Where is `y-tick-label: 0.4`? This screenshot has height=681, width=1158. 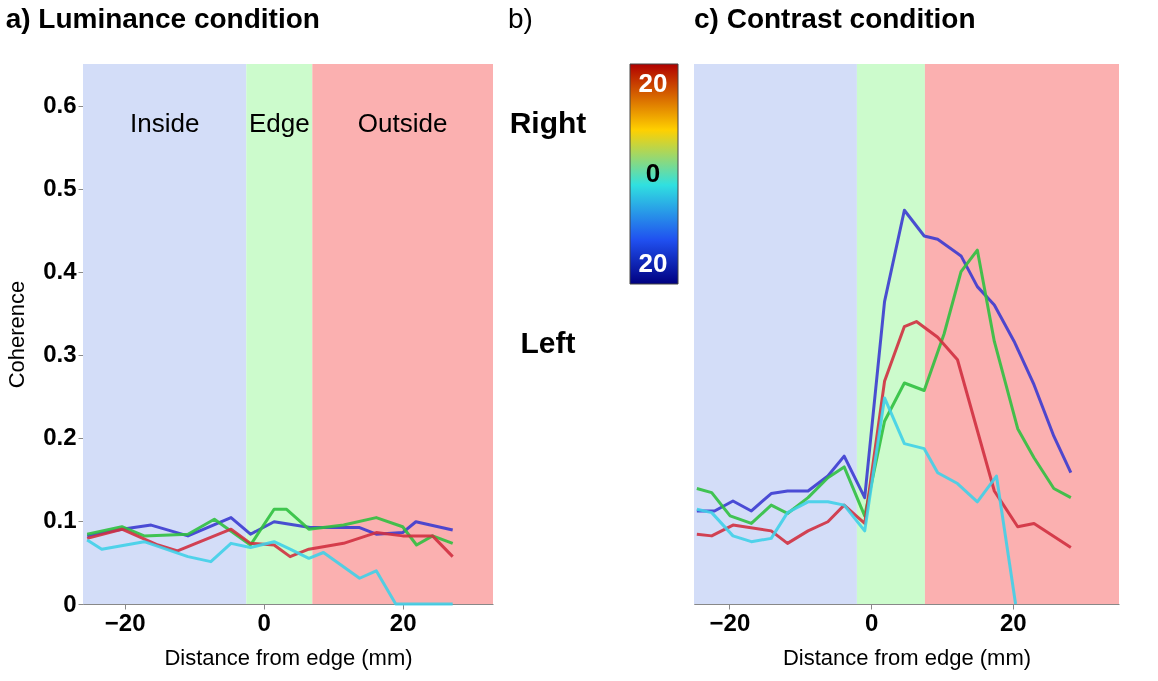 y-tick-label: 0.4 is located at coordinates (60, 271).